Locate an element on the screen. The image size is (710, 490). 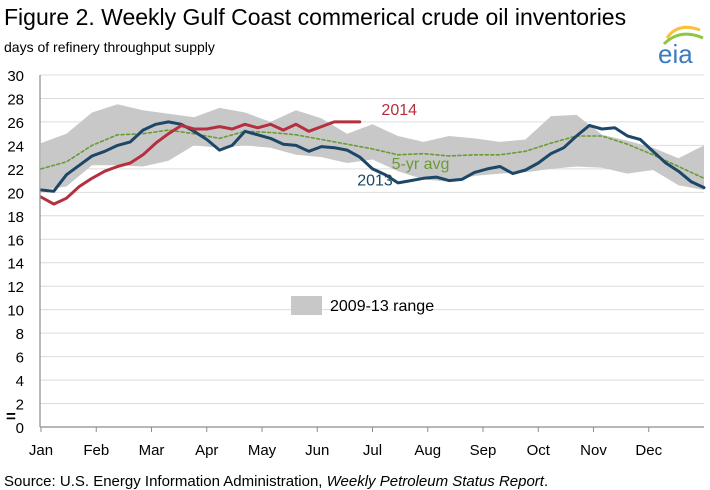
y-tick-label-2: 2 is located at coordinates (20, 405).